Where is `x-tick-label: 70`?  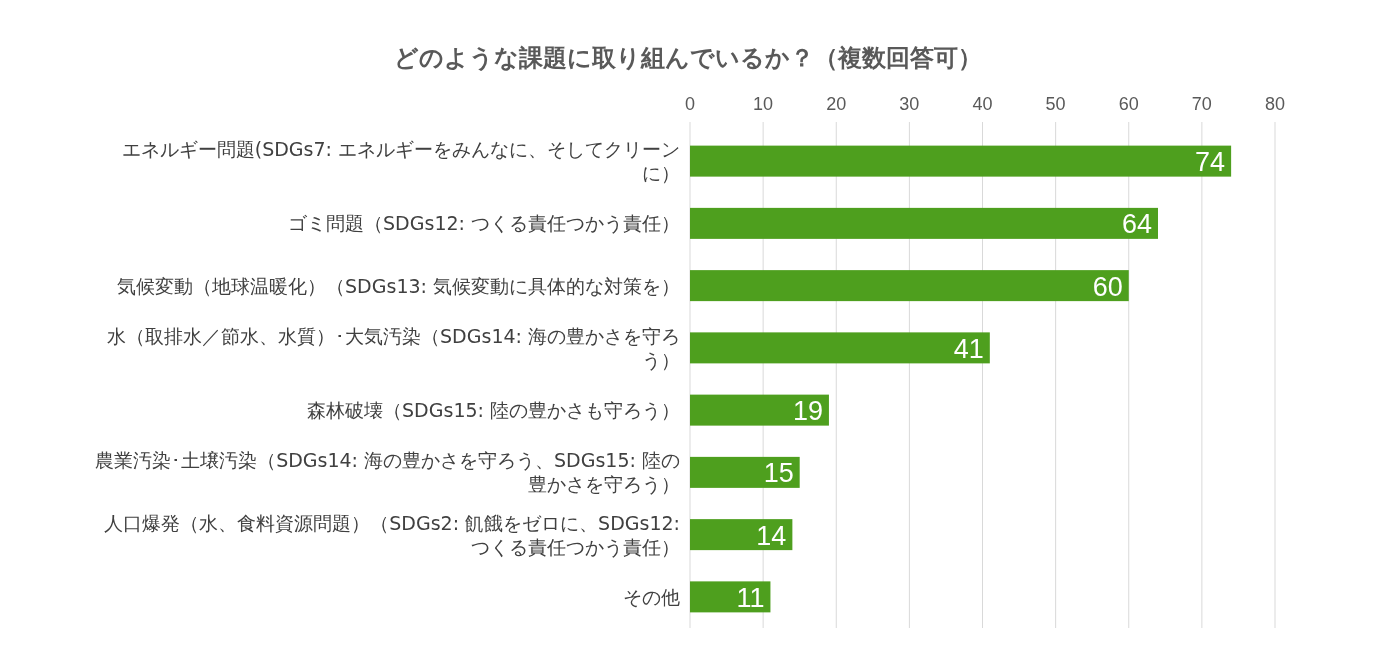 x-tick-label: 70 is located at coordinates (1201, 104).